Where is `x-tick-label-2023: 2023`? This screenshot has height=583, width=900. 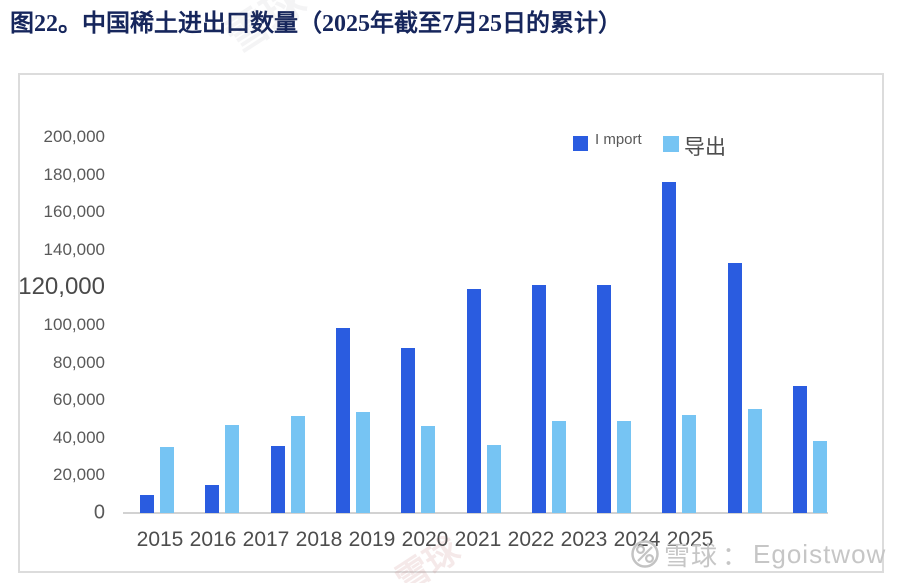
x-tick-label-2023: 2023 is located at coordinates (584, 539).